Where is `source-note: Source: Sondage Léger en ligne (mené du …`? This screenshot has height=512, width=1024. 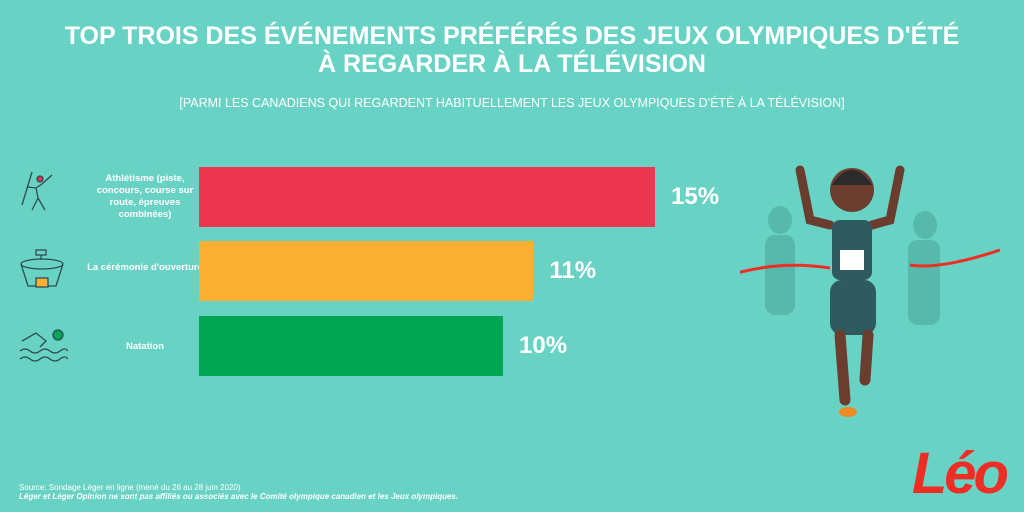
source-note: Source: Sondage Léger en ligne (mené du … is located at coordinates (130, 487).